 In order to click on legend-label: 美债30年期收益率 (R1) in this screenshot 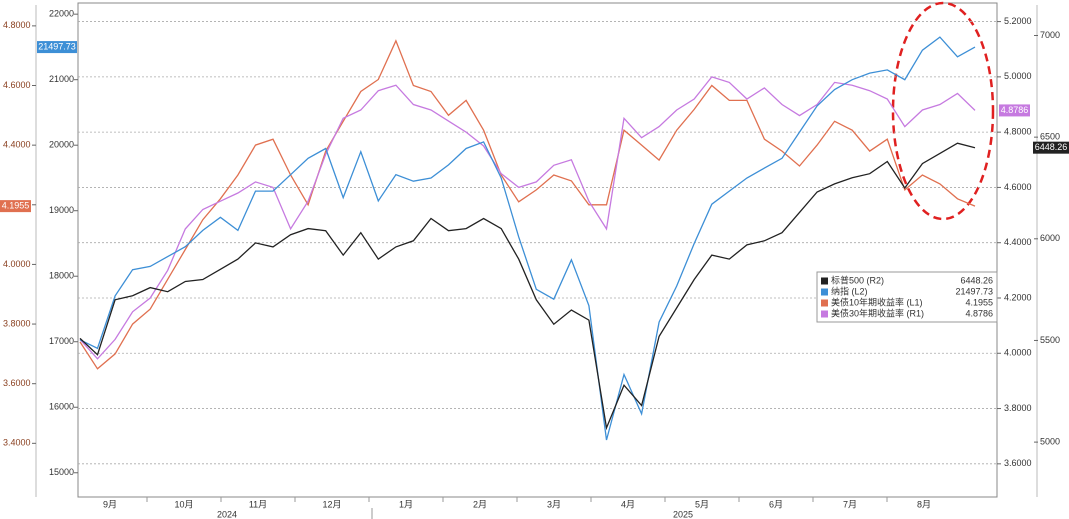, I will do `click(877, 312)`.